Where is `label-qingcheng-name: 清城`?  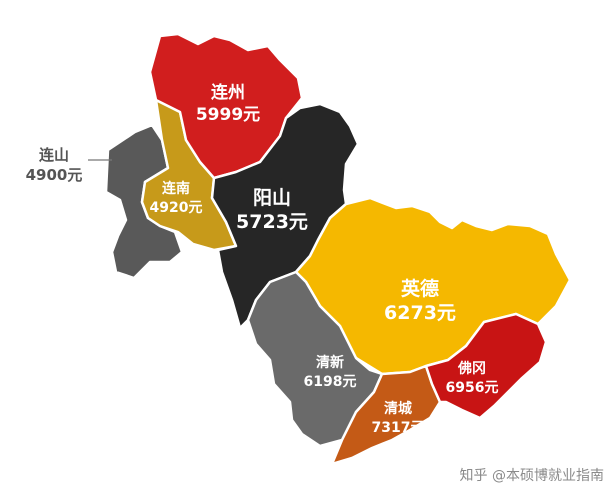
label-qingcheng-name: 清城 is located at coordinates (398, 408).